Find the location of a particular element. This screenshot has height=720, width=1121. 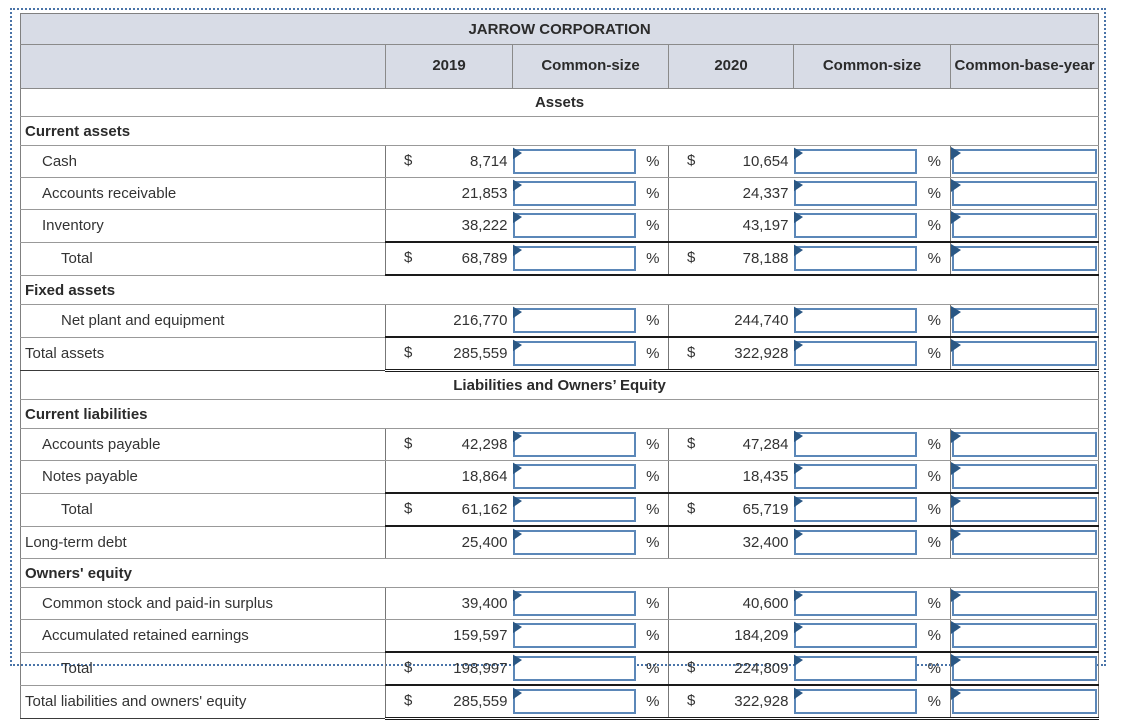

value-text: 216,770 is located at coordinates (480, 320).